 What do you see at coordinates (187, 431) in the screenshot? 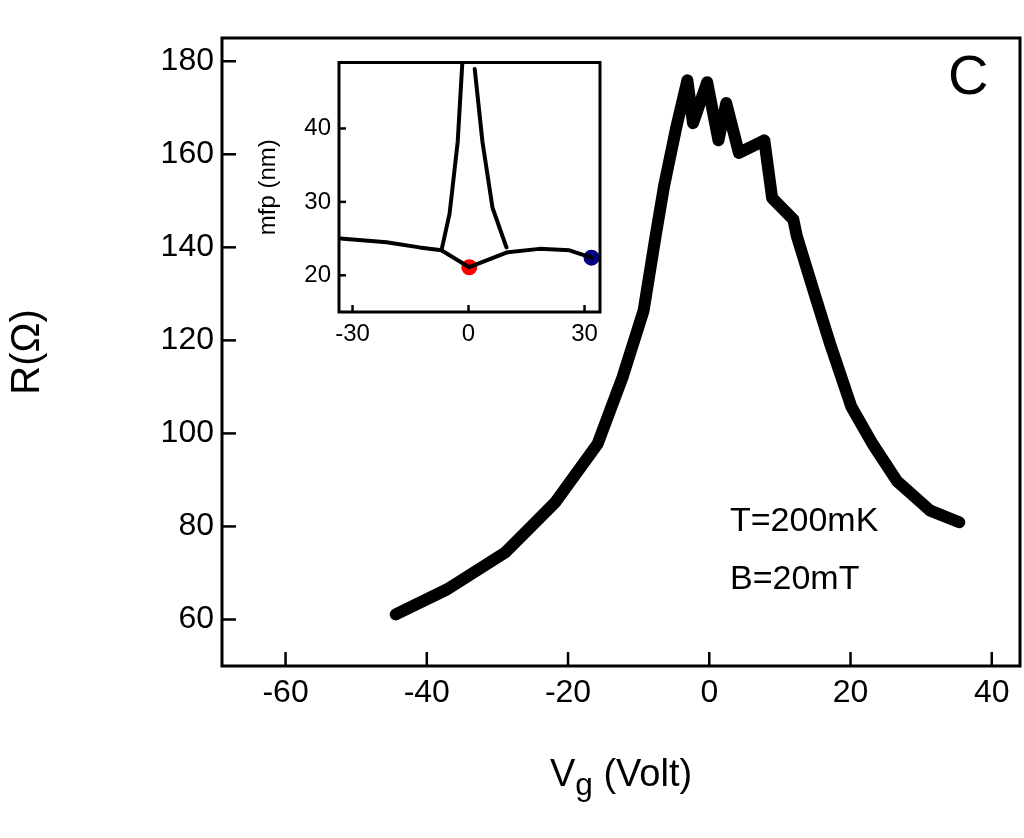
I see `y-tick-label: 100` at bounding box center [187, 431].